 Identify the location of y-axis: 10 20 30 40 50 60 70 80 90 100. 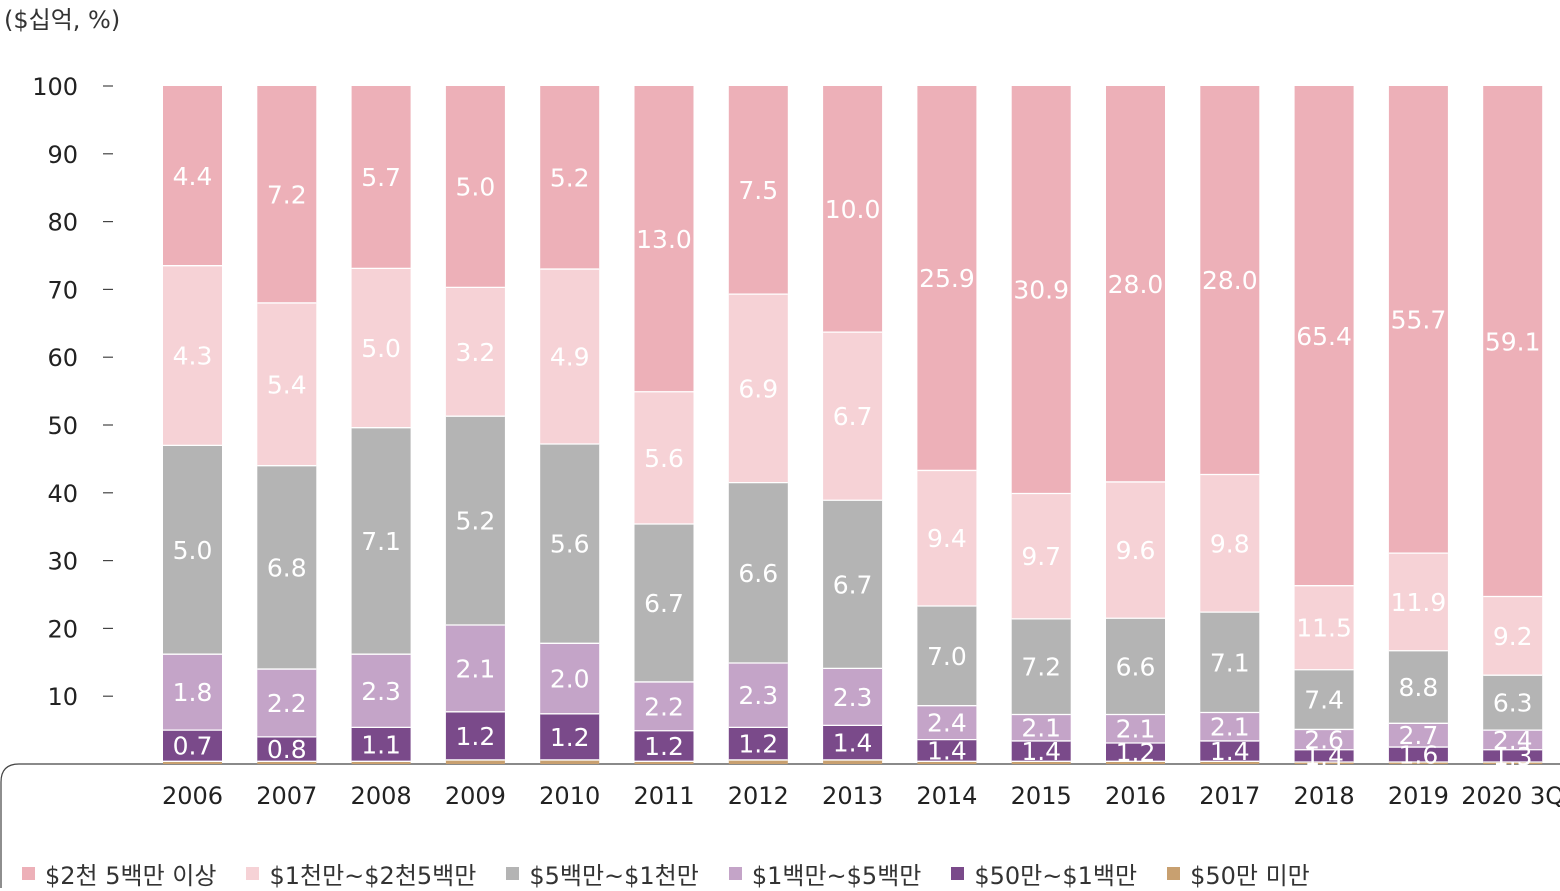
(72, 392).